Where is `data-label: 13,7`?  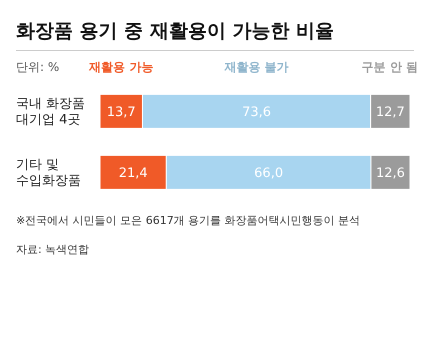
data-label: 13,7 is located at coordinates (121, 112).